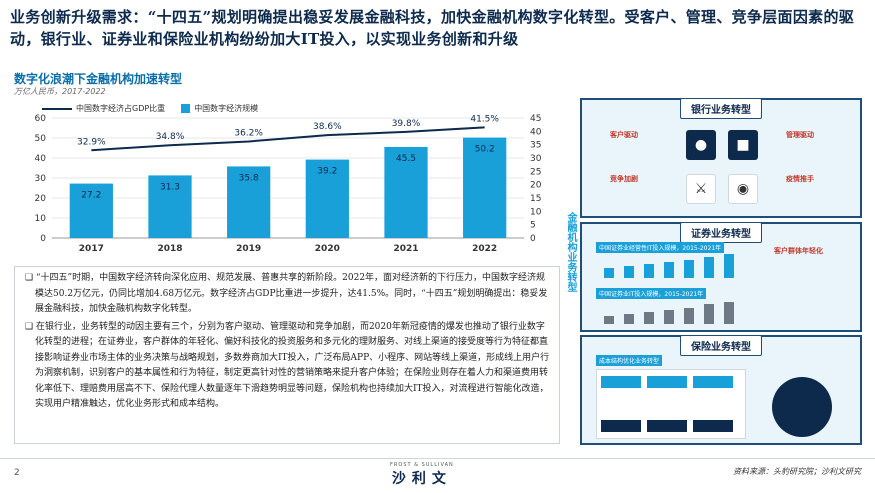  Describe the element at coordinates (485, 150) in the screenshot. I see `bar-value-label: 50.2` at that location.